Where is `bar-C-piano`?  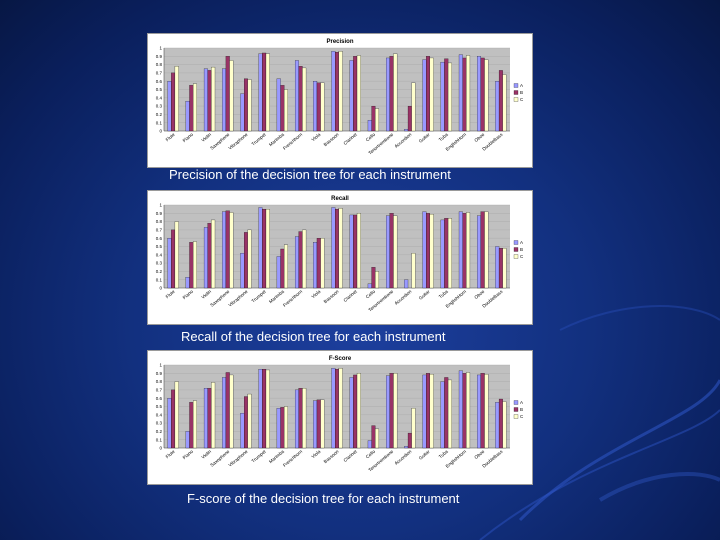 bar-C-piano is located at coordinates (195, 265).